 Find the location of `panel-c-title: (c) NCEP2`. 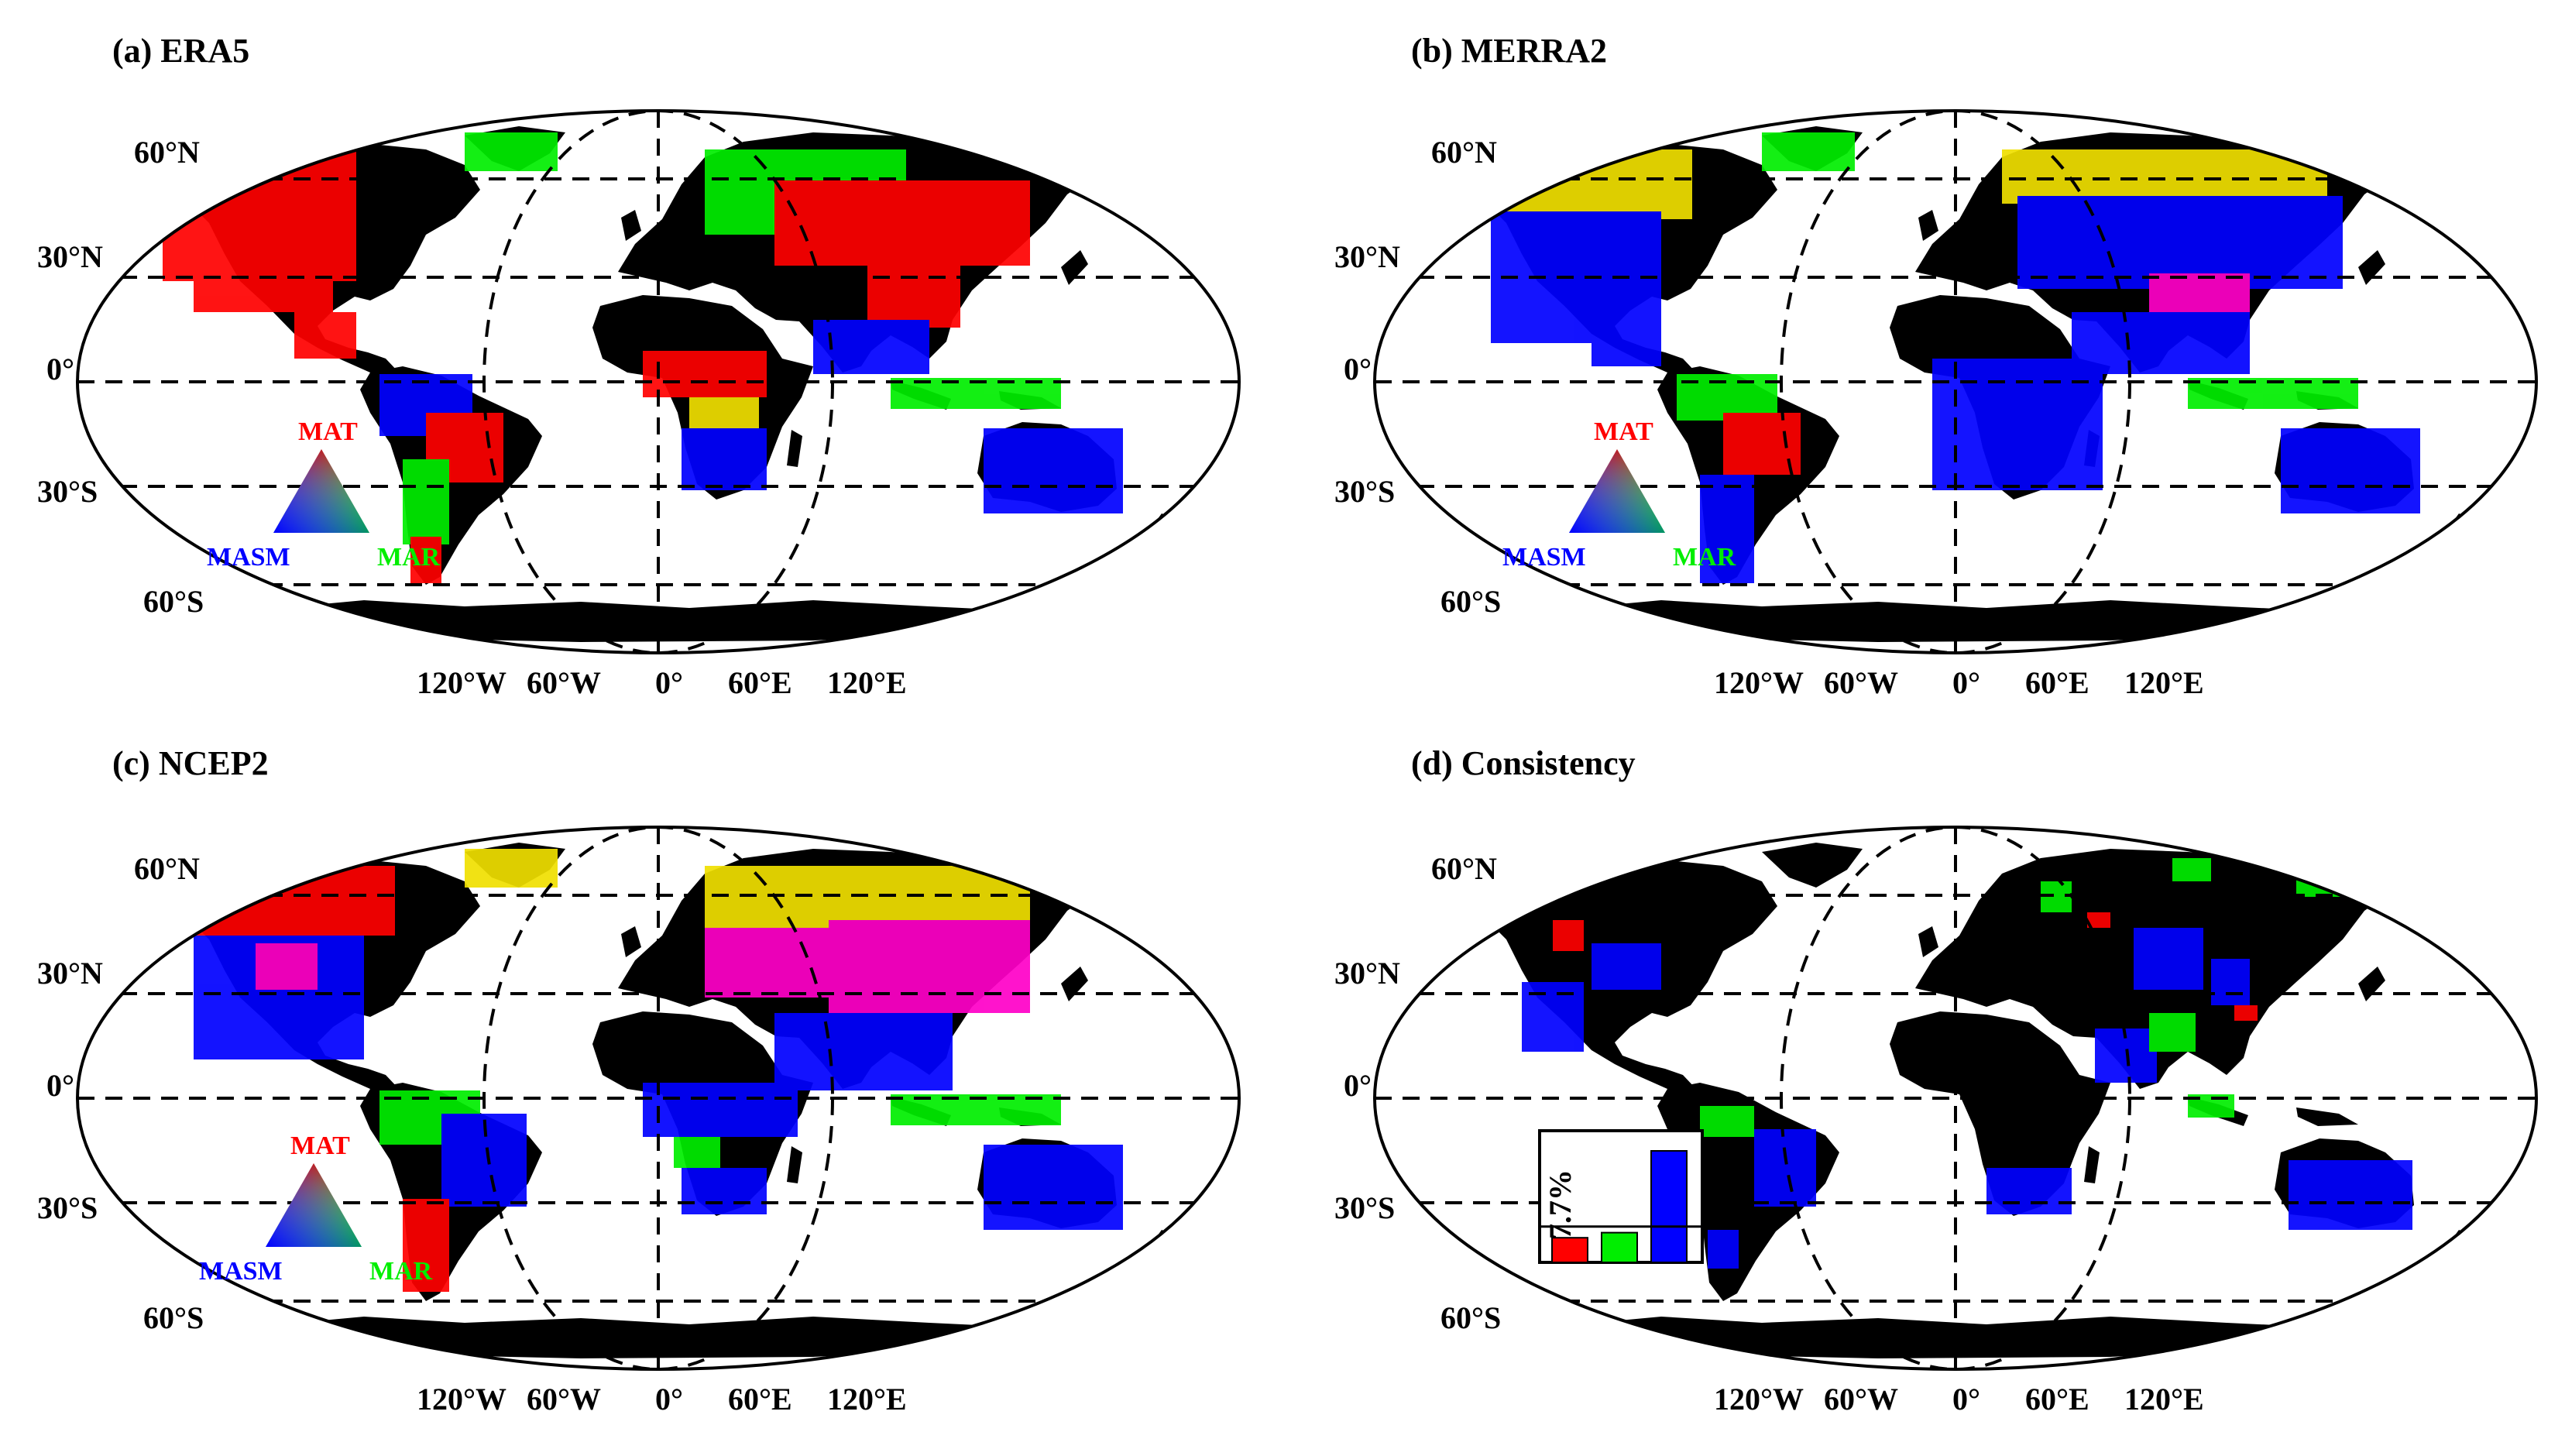

panel-c-title: (c) NCEP2 is located at coordinates (190, 763).